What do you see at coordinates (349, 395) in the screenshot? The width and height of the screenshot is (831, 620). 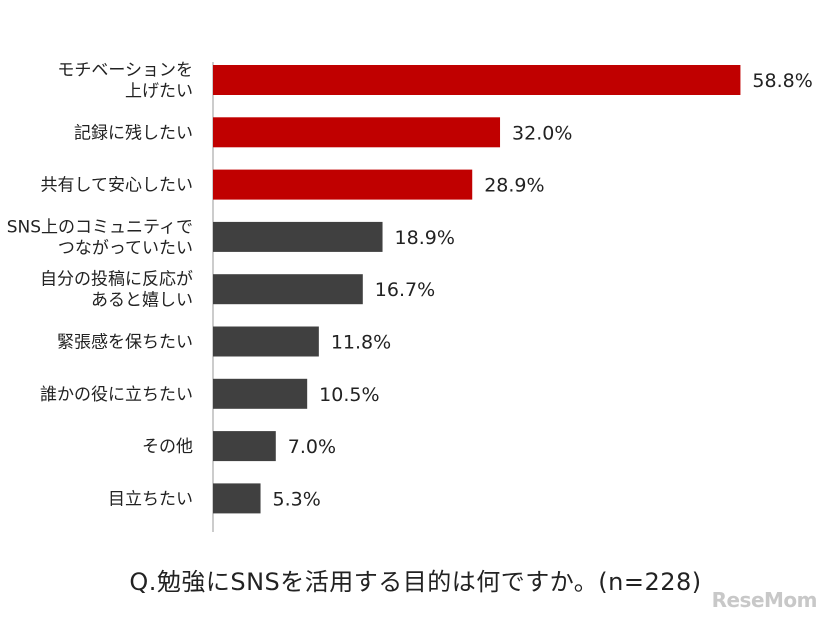 I see `value-label-6: 10.5%` at bounding box center [349, 395].